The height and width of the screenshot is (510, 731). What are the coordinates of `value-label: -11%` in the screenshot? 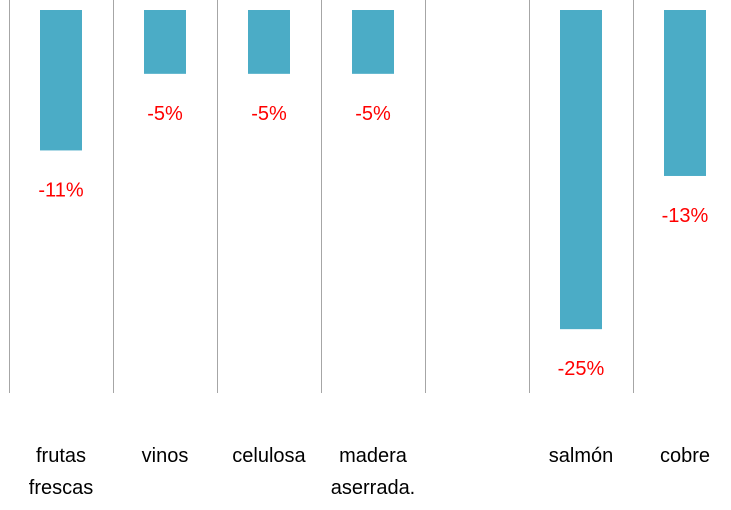 It's located at (60, 190).